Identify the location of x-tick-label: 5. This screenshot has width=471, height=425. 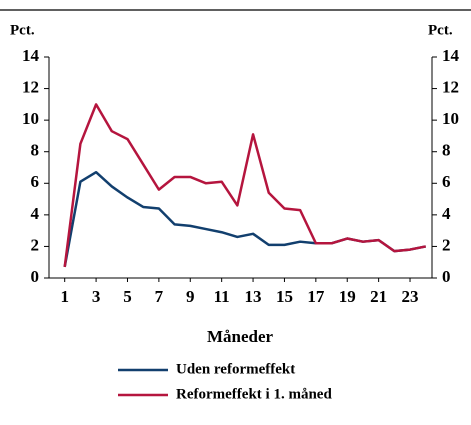
(127, 296).